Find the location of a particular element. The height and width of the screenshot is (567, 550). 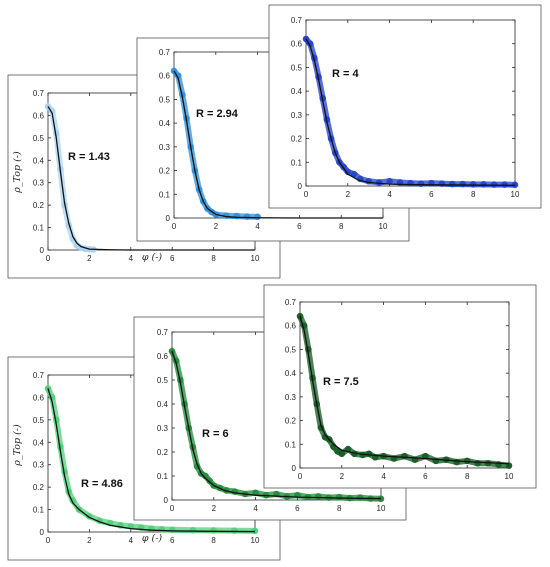

r-value-label: R = 7.5 is located at coordinates (341, 382).